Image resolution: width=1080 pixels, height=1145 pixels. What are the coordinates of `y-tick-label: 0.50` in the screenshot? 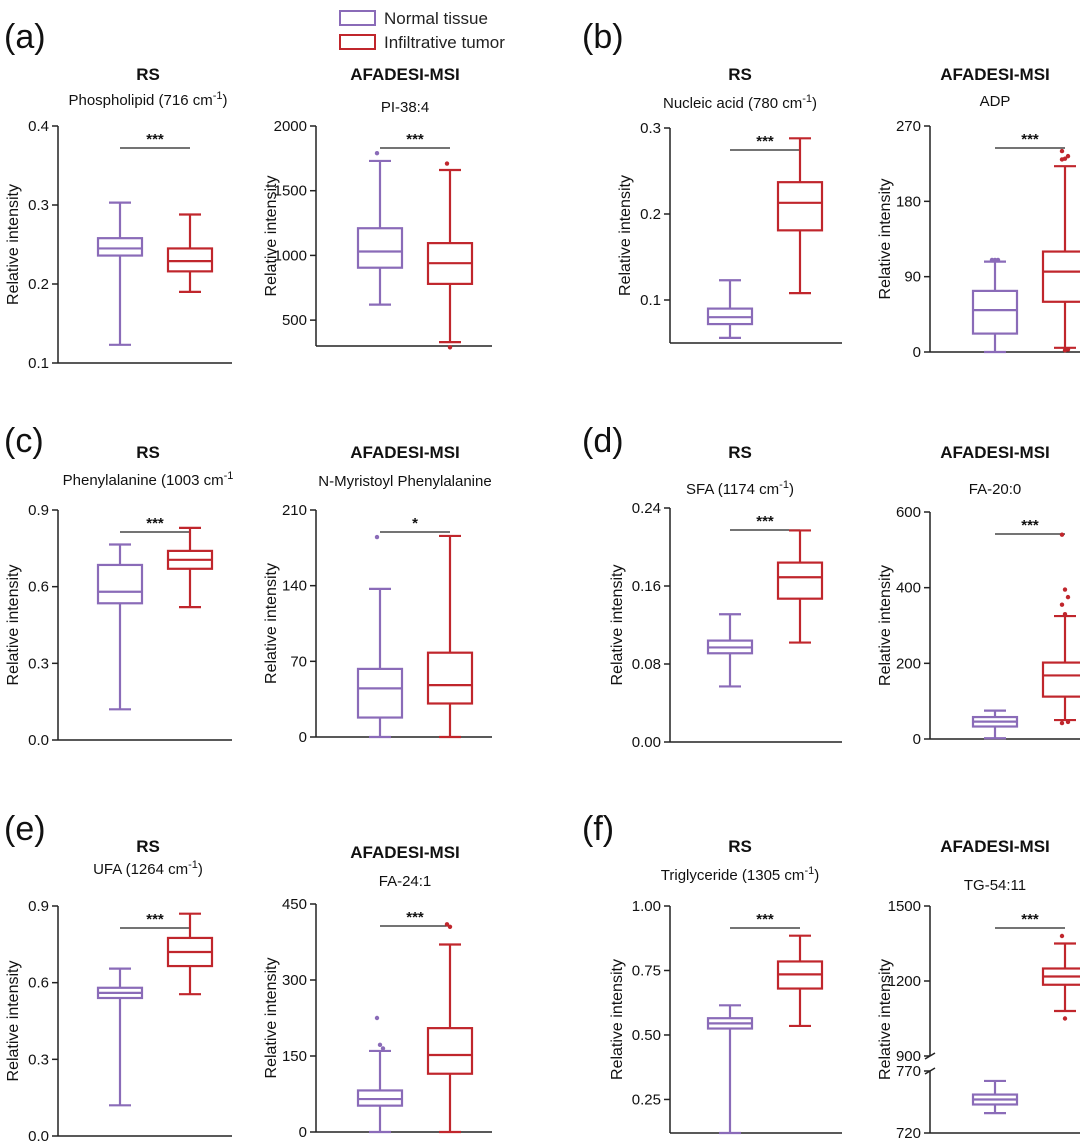 It's located at (646, 1035).